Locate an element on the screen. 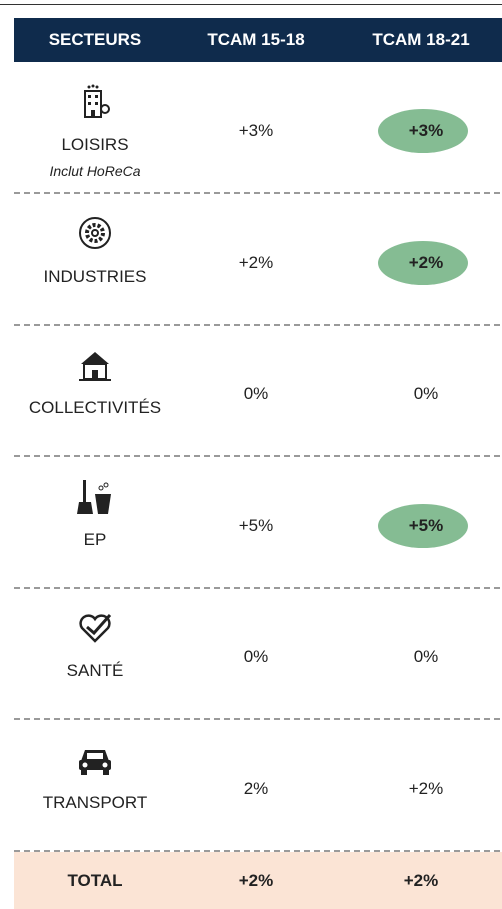 This screenshot has height=909, width=502. header-cell: SECTEURS is located at coordinates (95, 39).